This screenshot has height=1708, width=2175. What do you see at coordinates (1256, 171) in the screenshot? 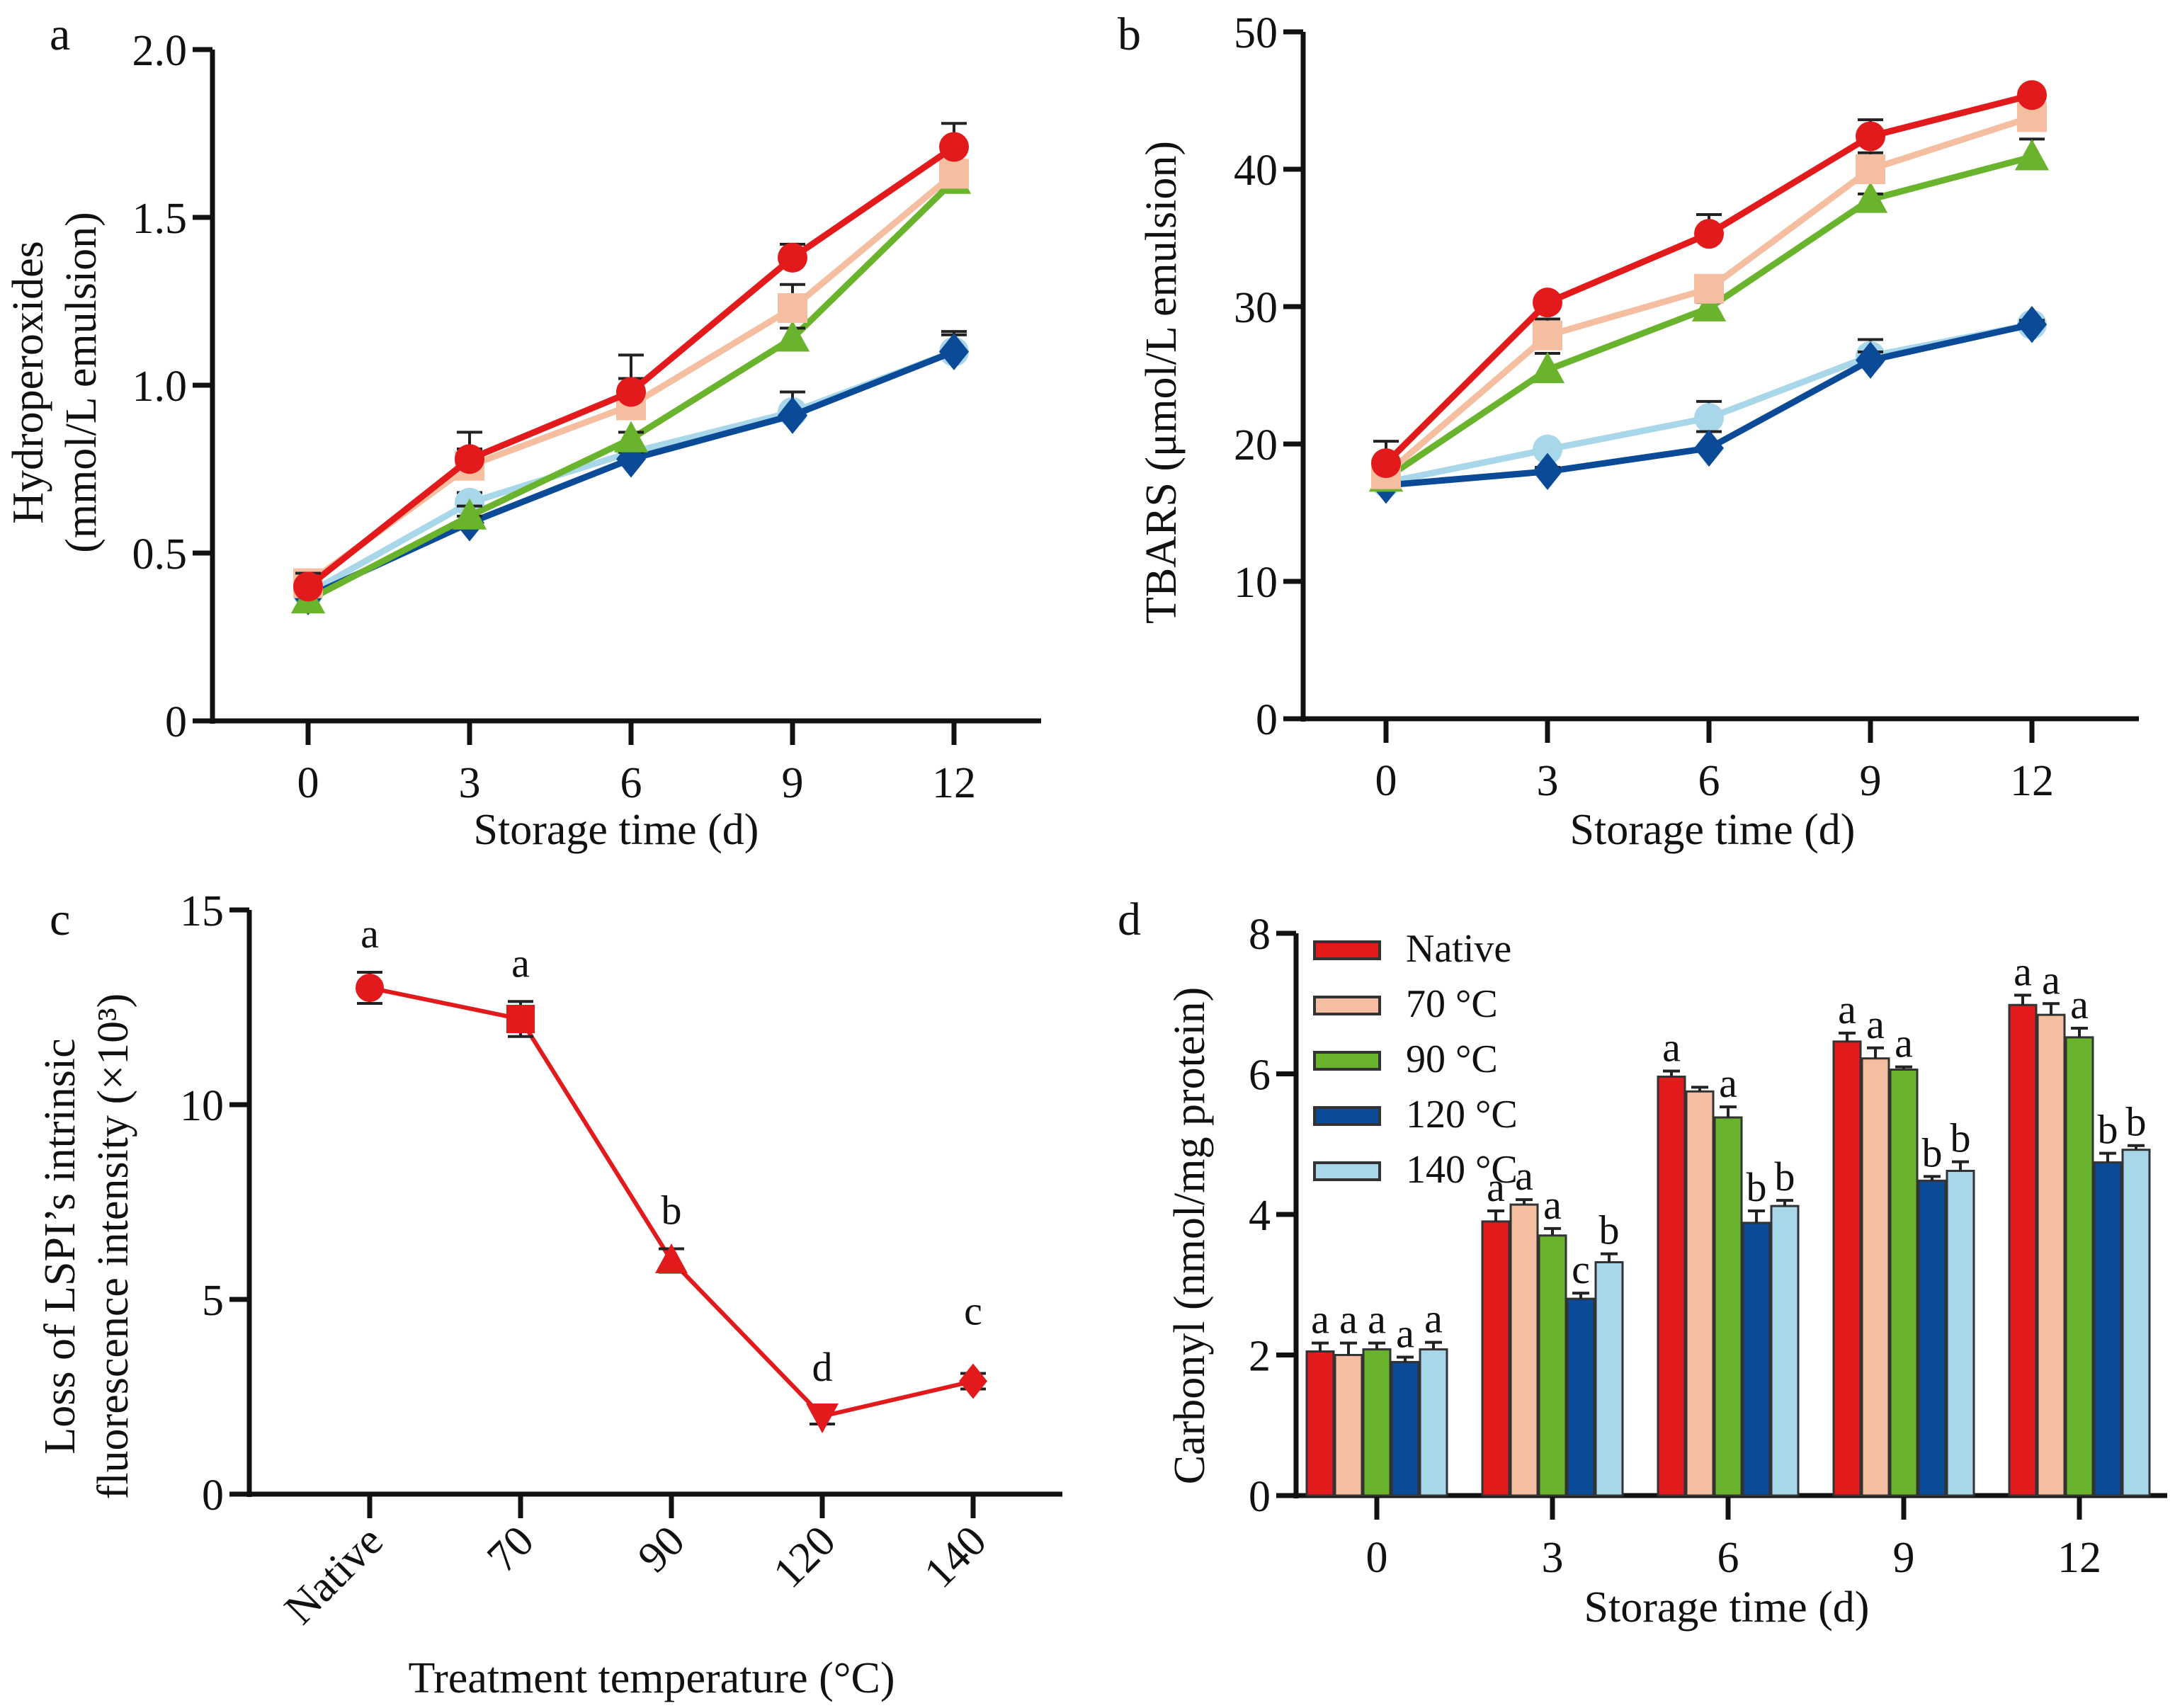
I see `y-tick-label: 40` at bounding box center [1256, 171].